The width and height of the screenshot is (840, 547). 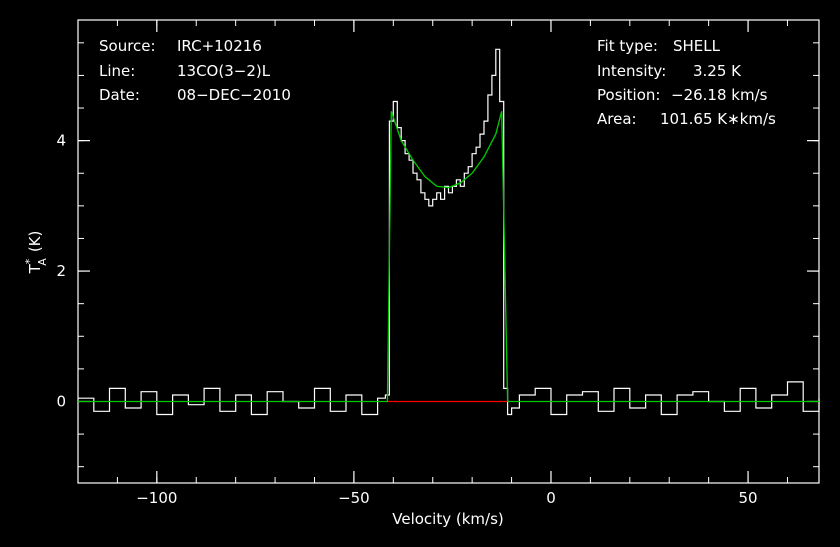 I want to click on svg-text:T*A(K): T*A (K), so click(x=36, y=253).